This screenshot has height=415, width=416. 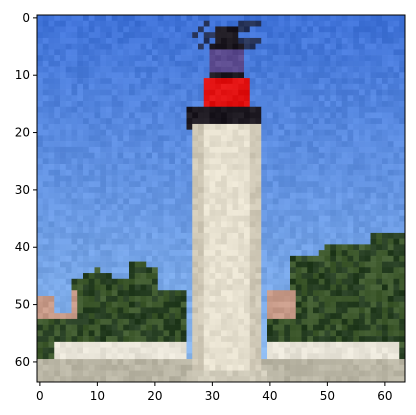 I want to click on y-axis: 0 10 20 30 40 50 60, so click(x=26, y=190).